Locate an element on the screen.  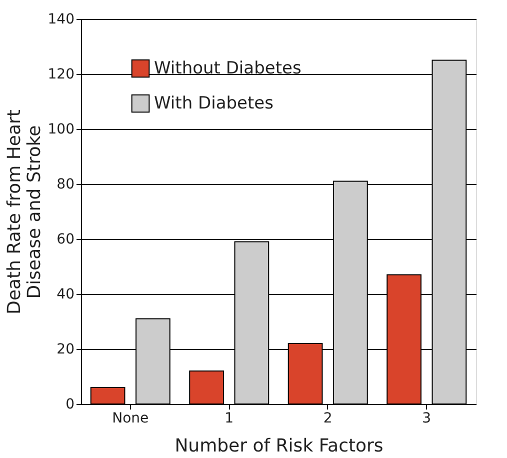
legend-label: With Diabetes is located at coordinates (214, 104).